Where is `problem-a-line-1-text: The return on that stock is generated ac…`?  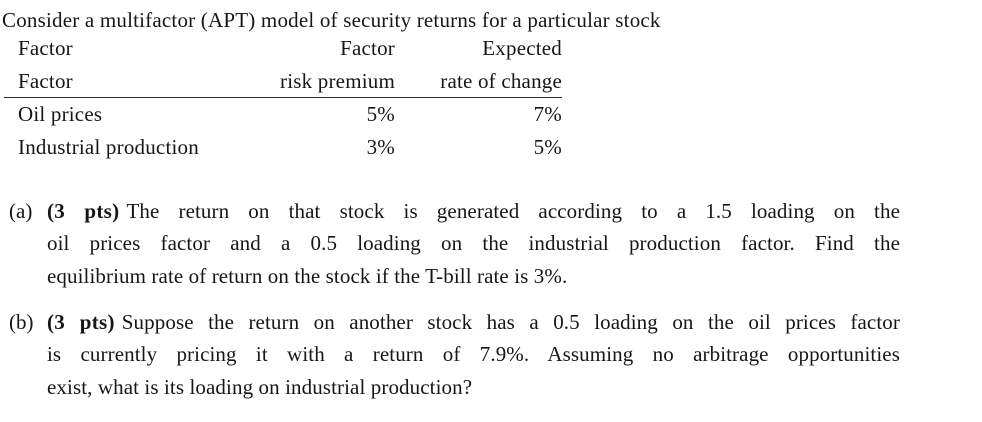 problem-a-line-1-text: The return on that stock is generated ac… is located at coordinates (513, 211).